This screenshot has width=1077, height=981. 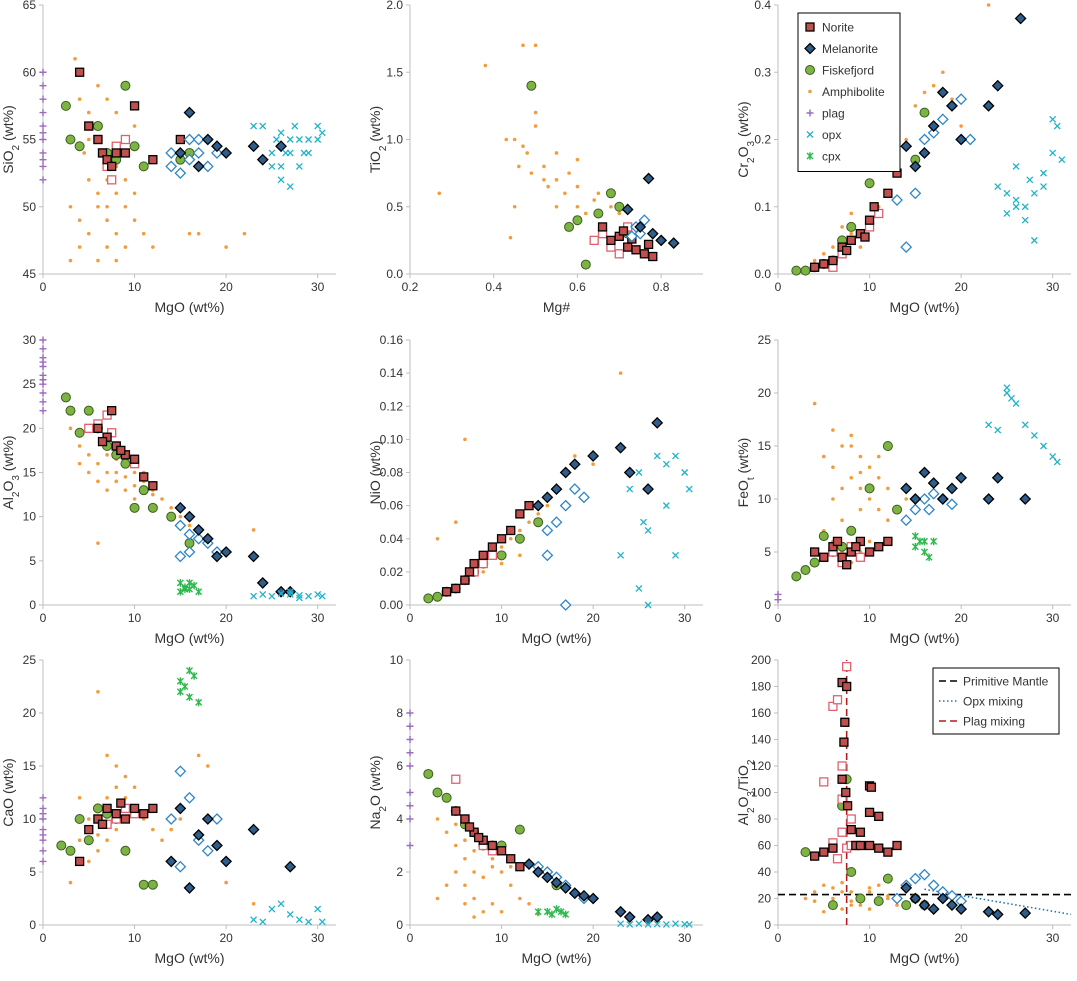 What do you see at coordinates (394, 6) in the screenshot?
I see `y-tick-label: 2.0` at bounding box center [394, 6].